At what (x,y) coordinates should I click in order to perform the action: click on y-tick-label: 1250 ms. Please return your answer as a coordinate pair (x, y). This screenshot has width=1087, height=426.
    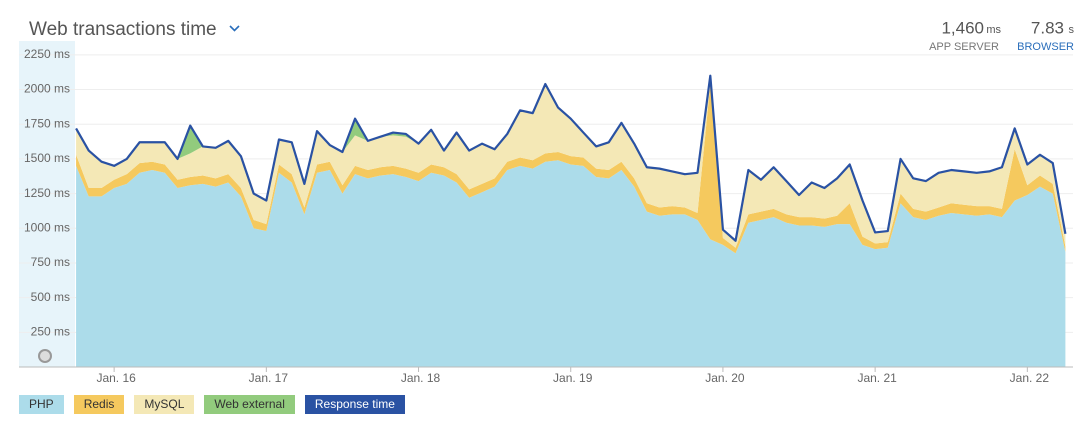
    Looking at the image, I should click on (47, 193).